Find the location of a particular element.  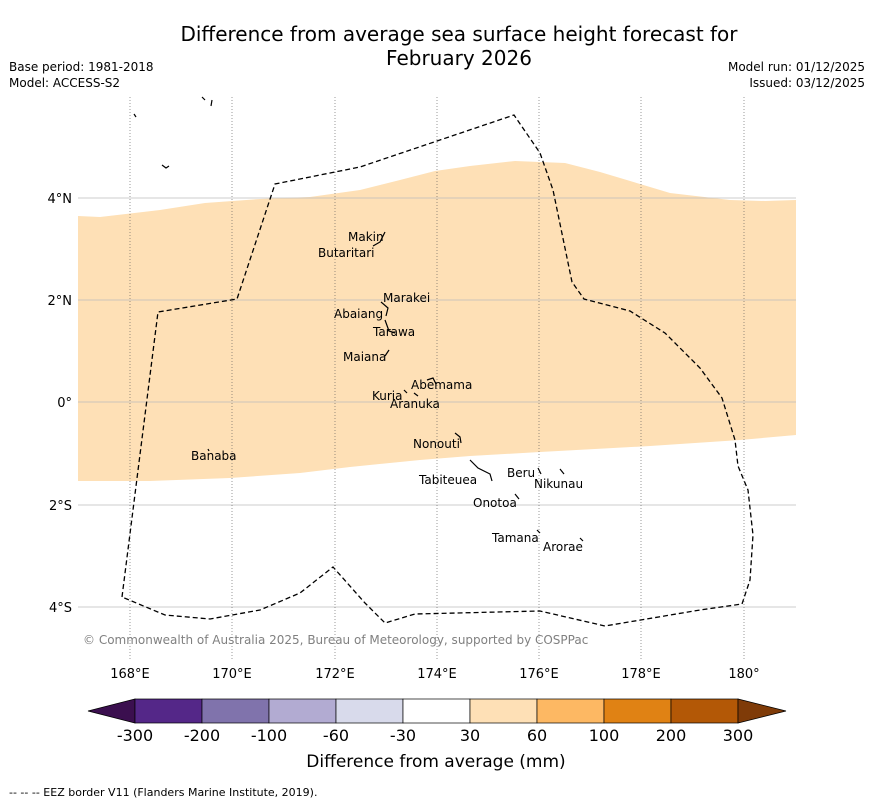

island-label: Aranuka is located at coordinates (415, 404).